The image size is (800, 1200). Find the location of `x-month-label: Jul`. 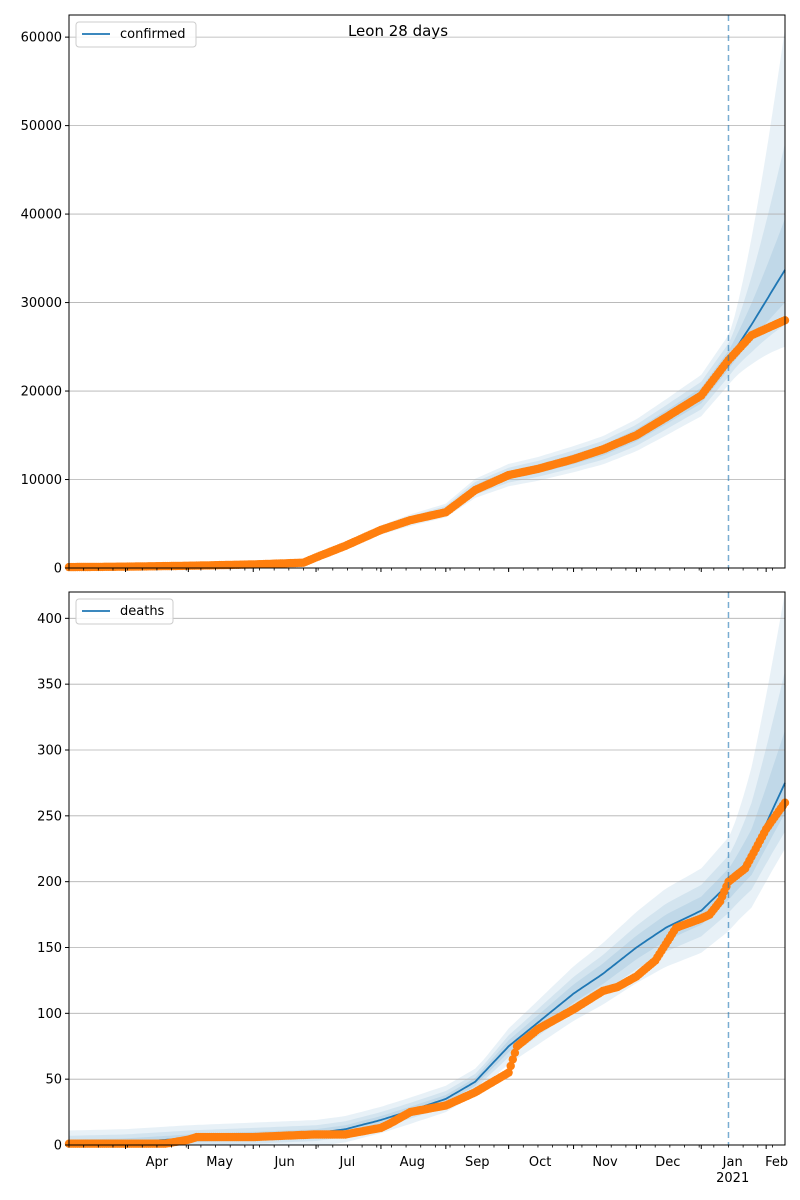

x-month-label: Jul is located at coordinates (347, 1162).